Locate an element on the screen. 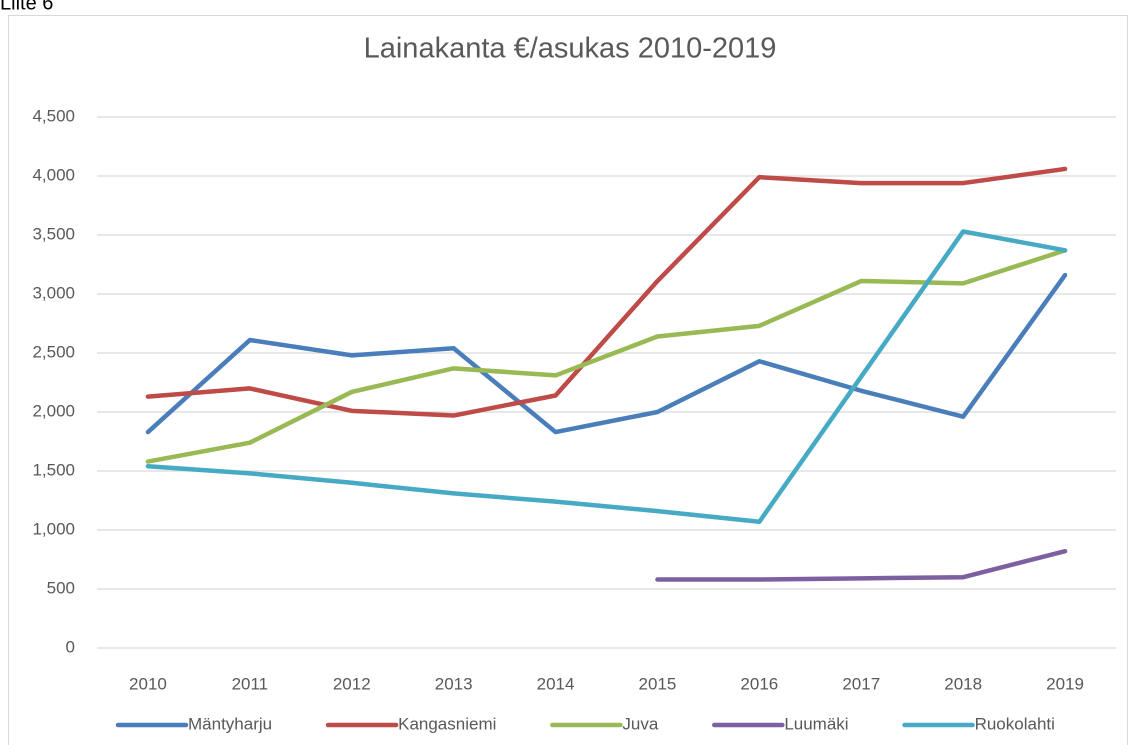 Image resolution: width=1133 pixels, height=745 pixels. x-tick-label: 2010 is located at coordinates (148, 683).